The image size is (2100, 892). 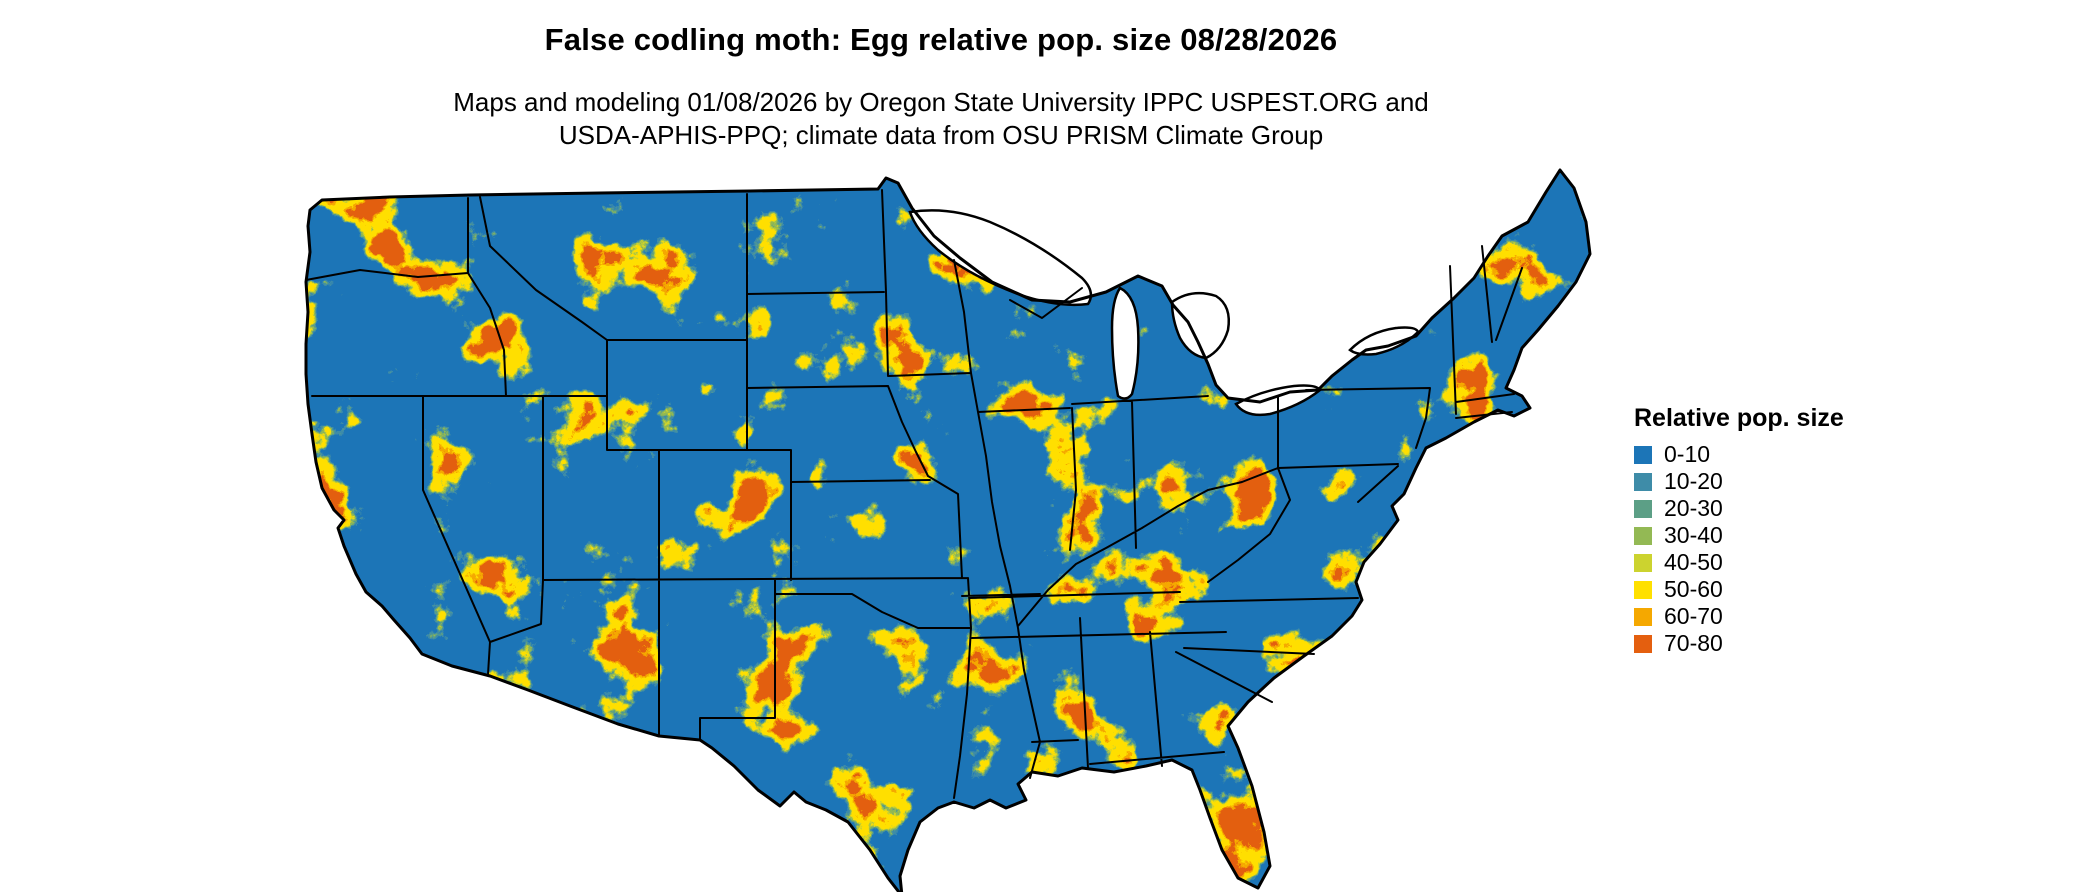 What do you see at coordinates (1693, 616) in the screenshot?
I see `legend-label: 60-70` at bounding box center [1693, 616].